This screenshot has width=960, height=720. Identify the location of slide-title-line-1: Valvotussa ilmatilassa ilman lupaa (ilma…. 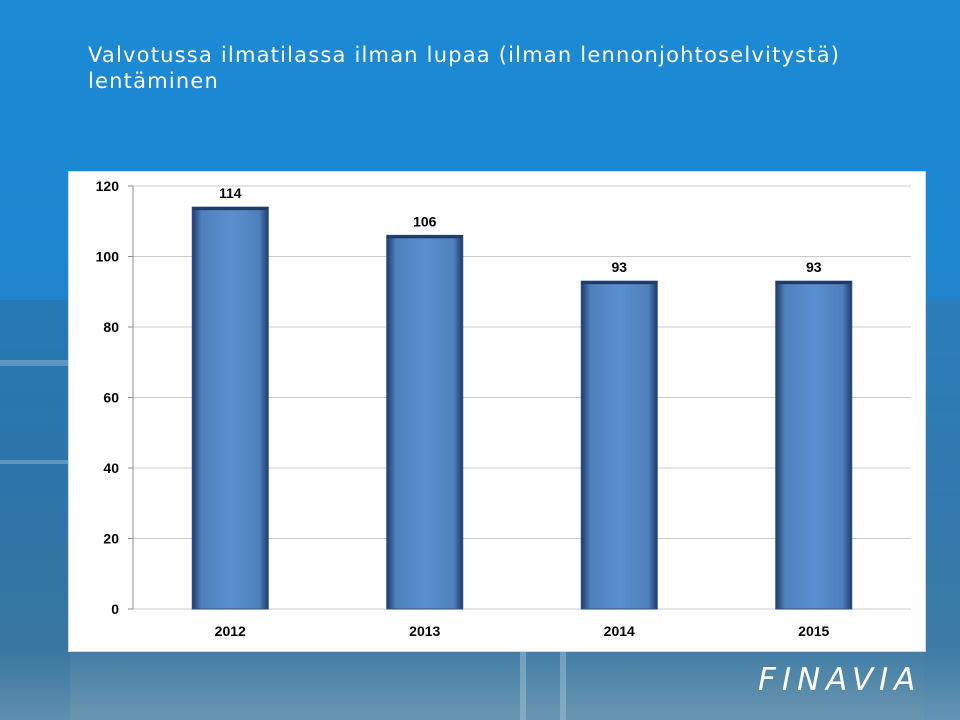
(464, 55).